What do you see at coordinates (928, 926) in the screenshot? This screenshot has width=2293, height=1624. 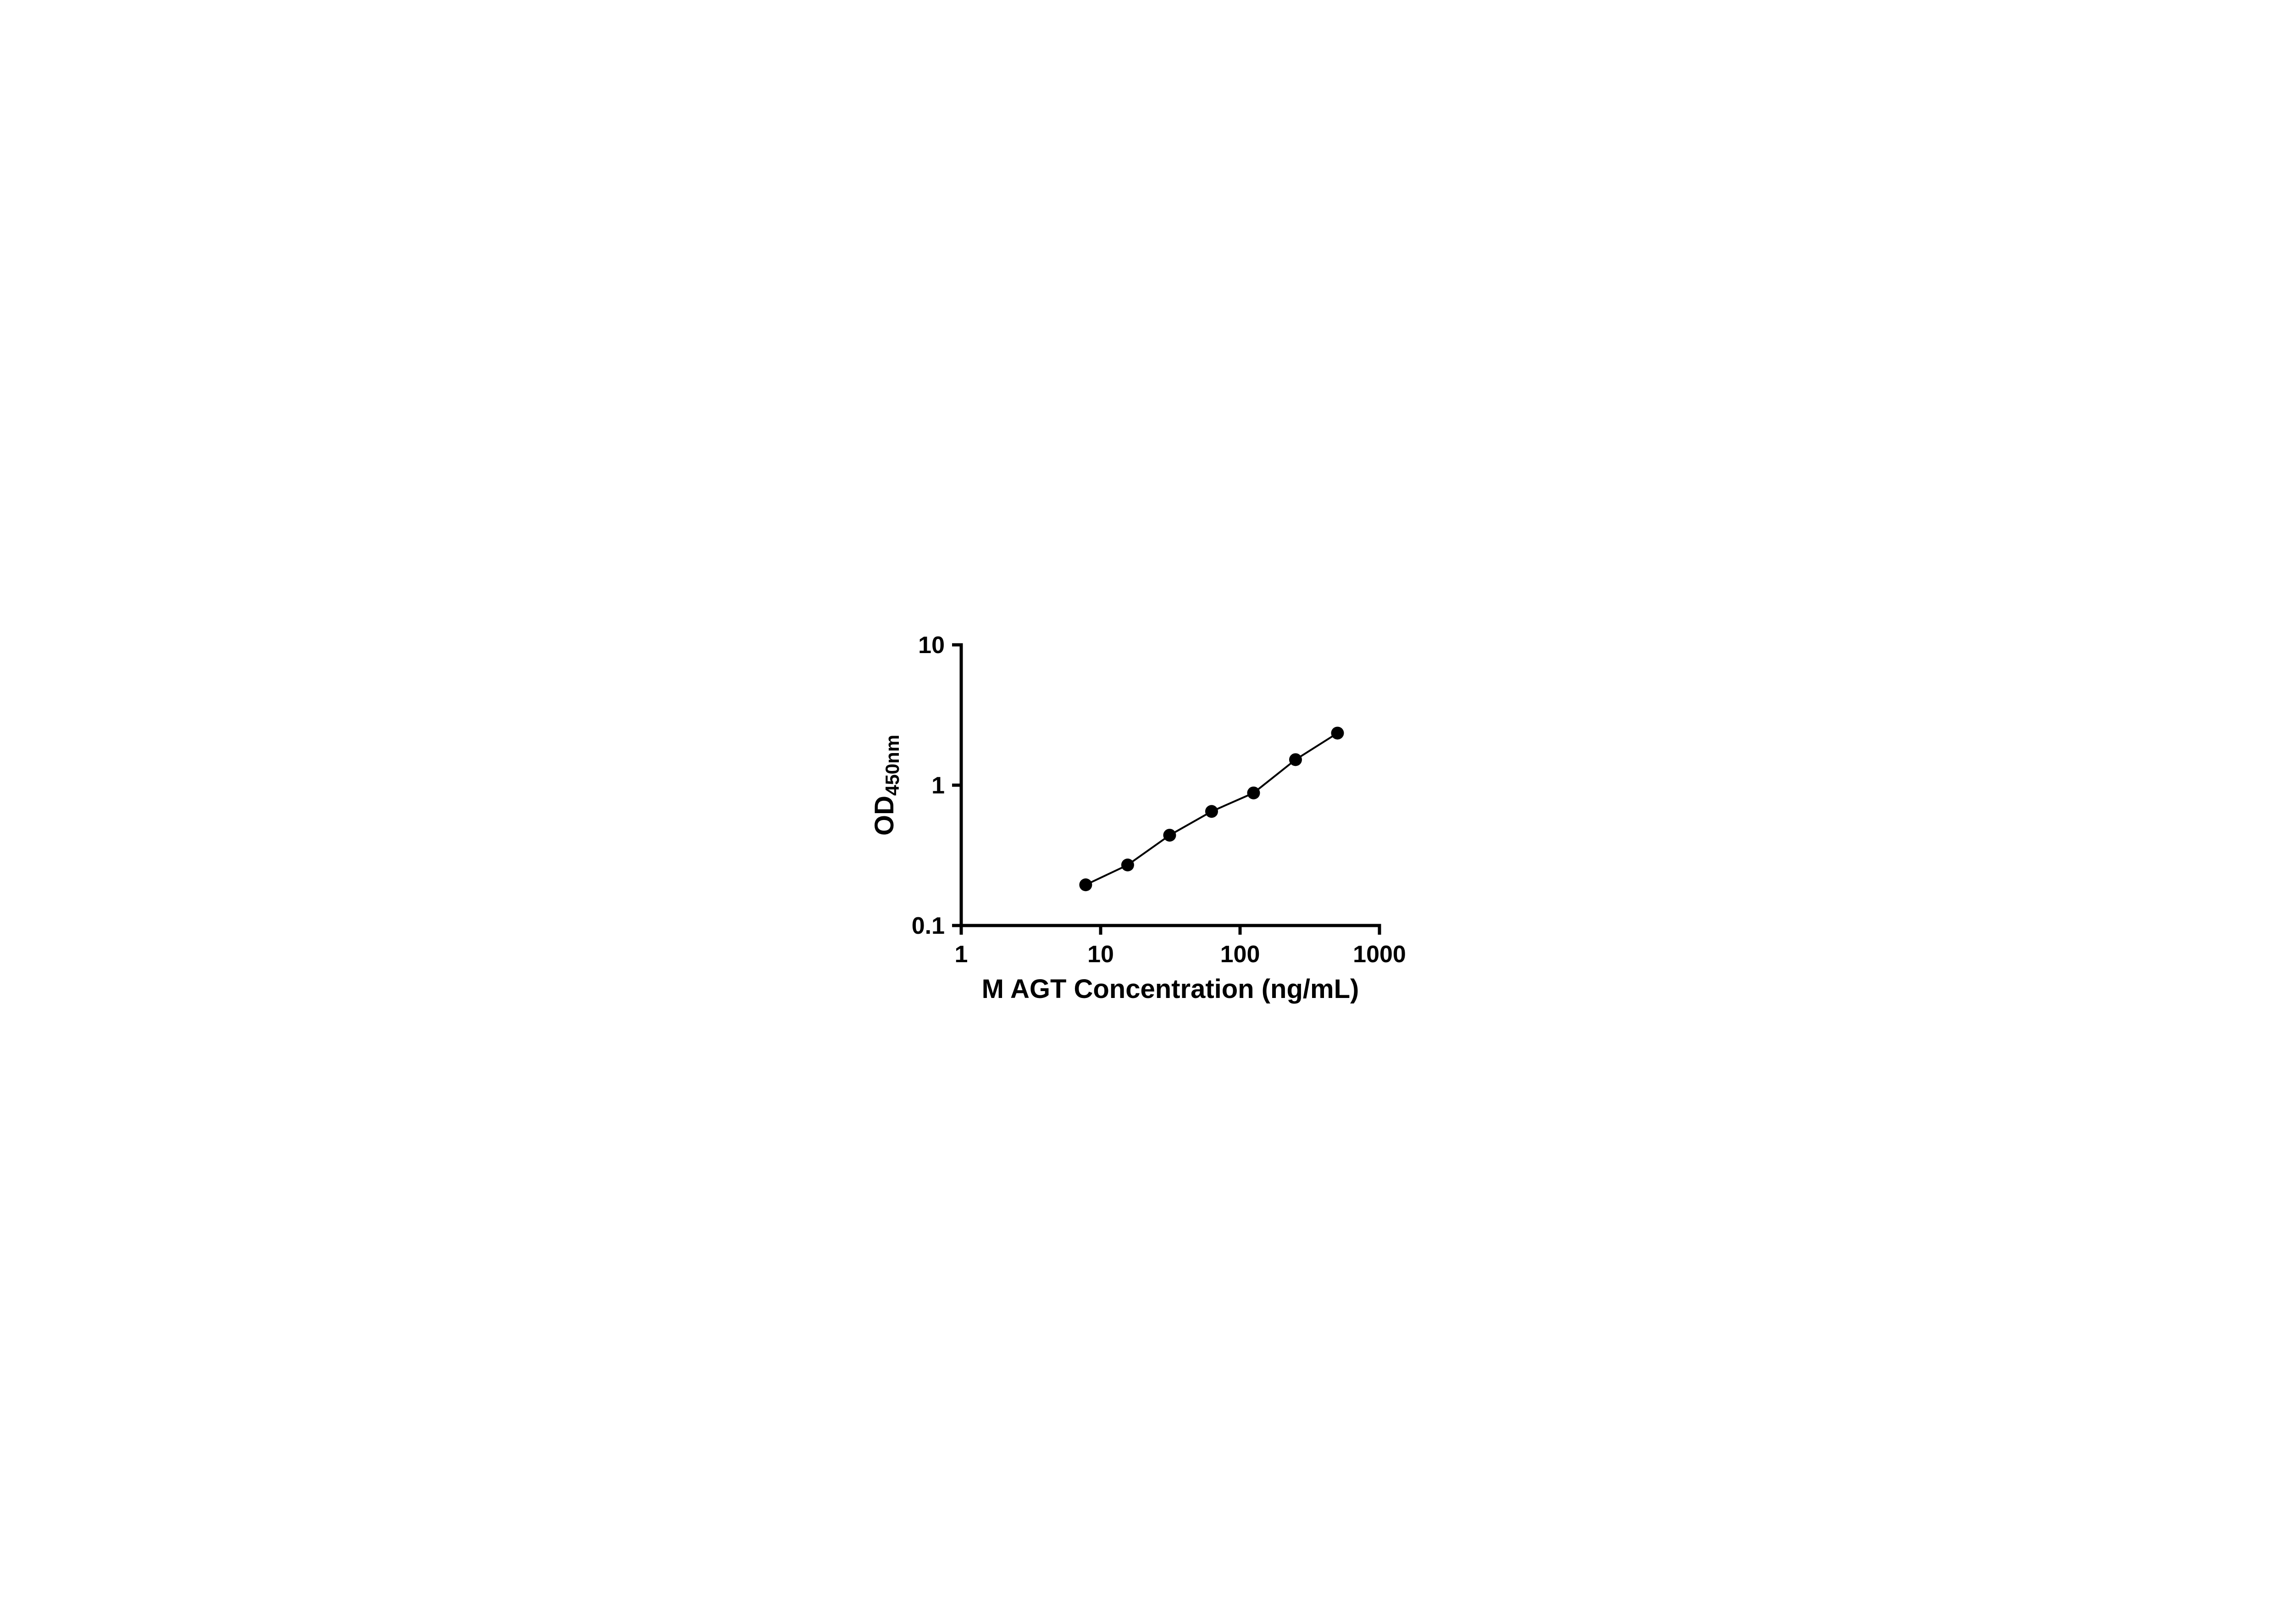 I see `y-tick-label: 0.1` at bounding box center [928, 926].